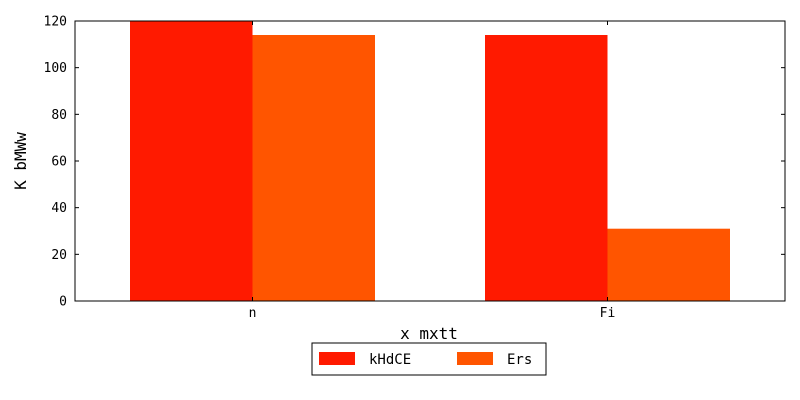 This screenshot has height=400, width=800. I want to click on y-tick-label: 60, so click(59, 162).